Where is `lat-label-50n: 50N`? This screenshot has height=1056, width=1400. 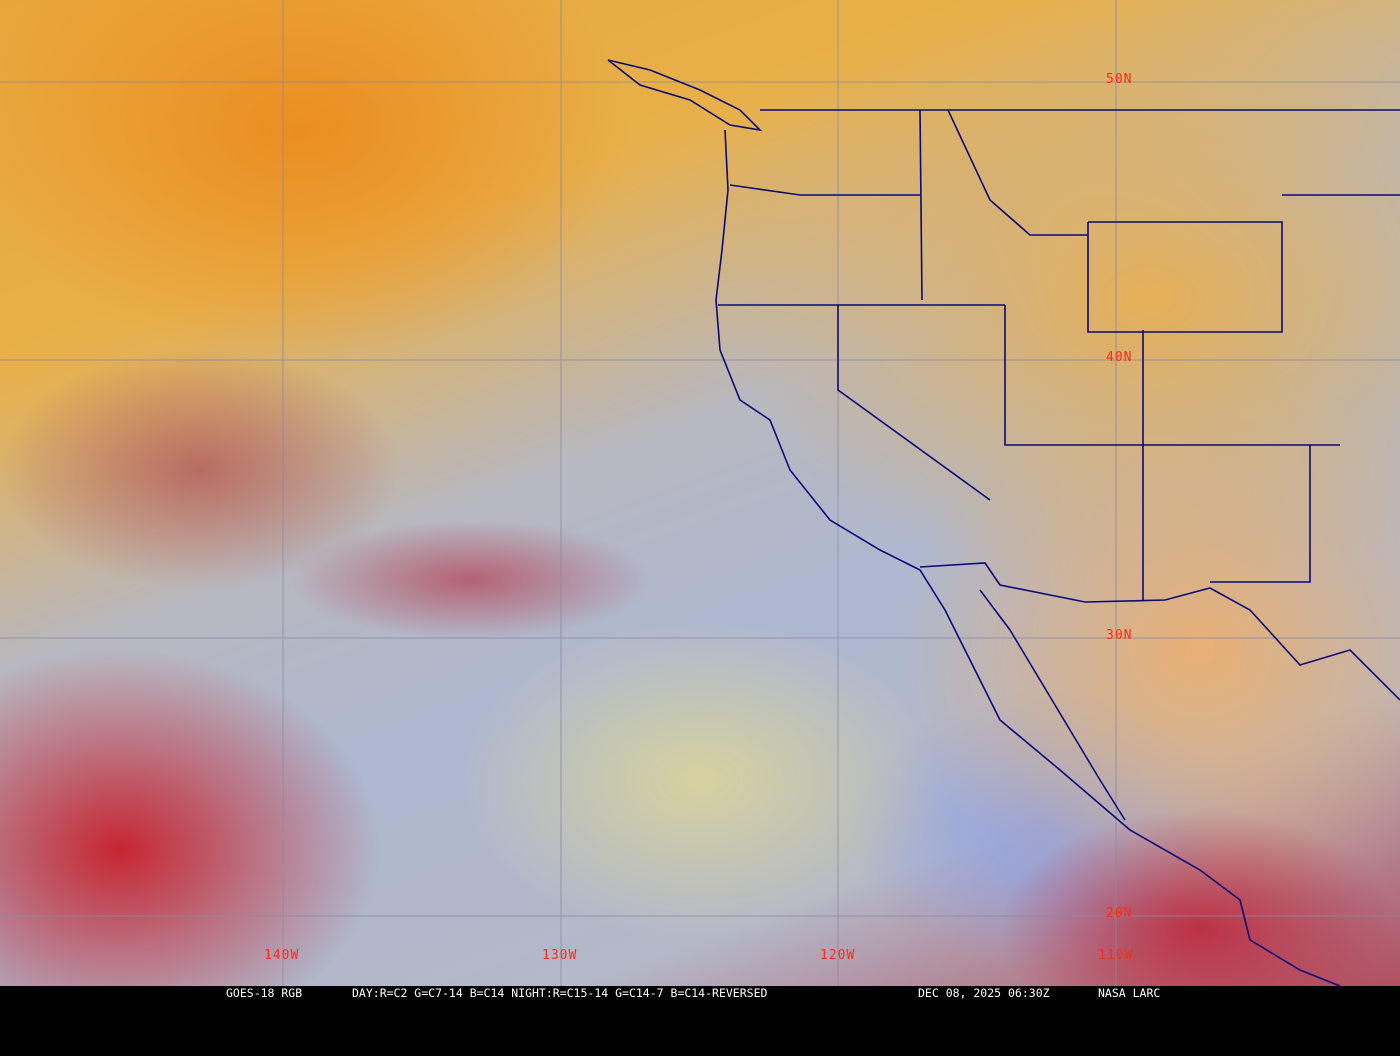 lat-label-50n: 50N is located at coordinates (1119, 79).